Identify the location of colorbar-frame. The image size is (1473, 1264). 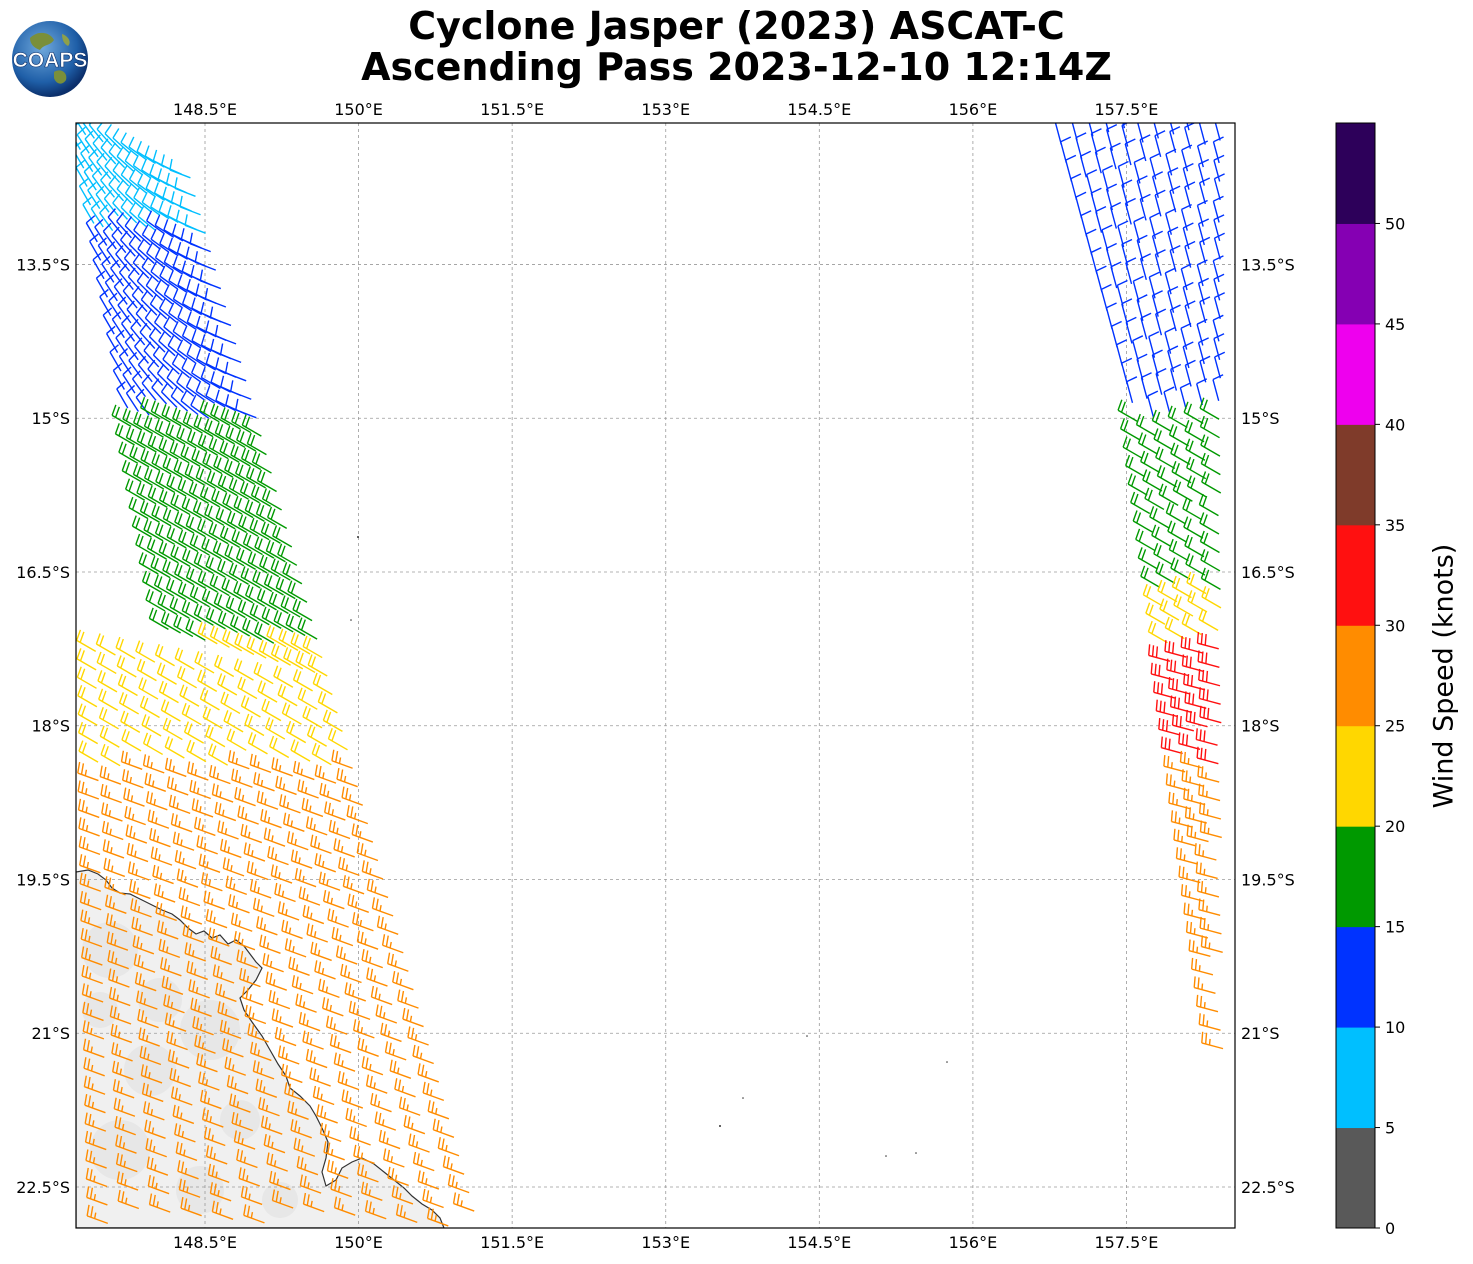
(1355, 675).